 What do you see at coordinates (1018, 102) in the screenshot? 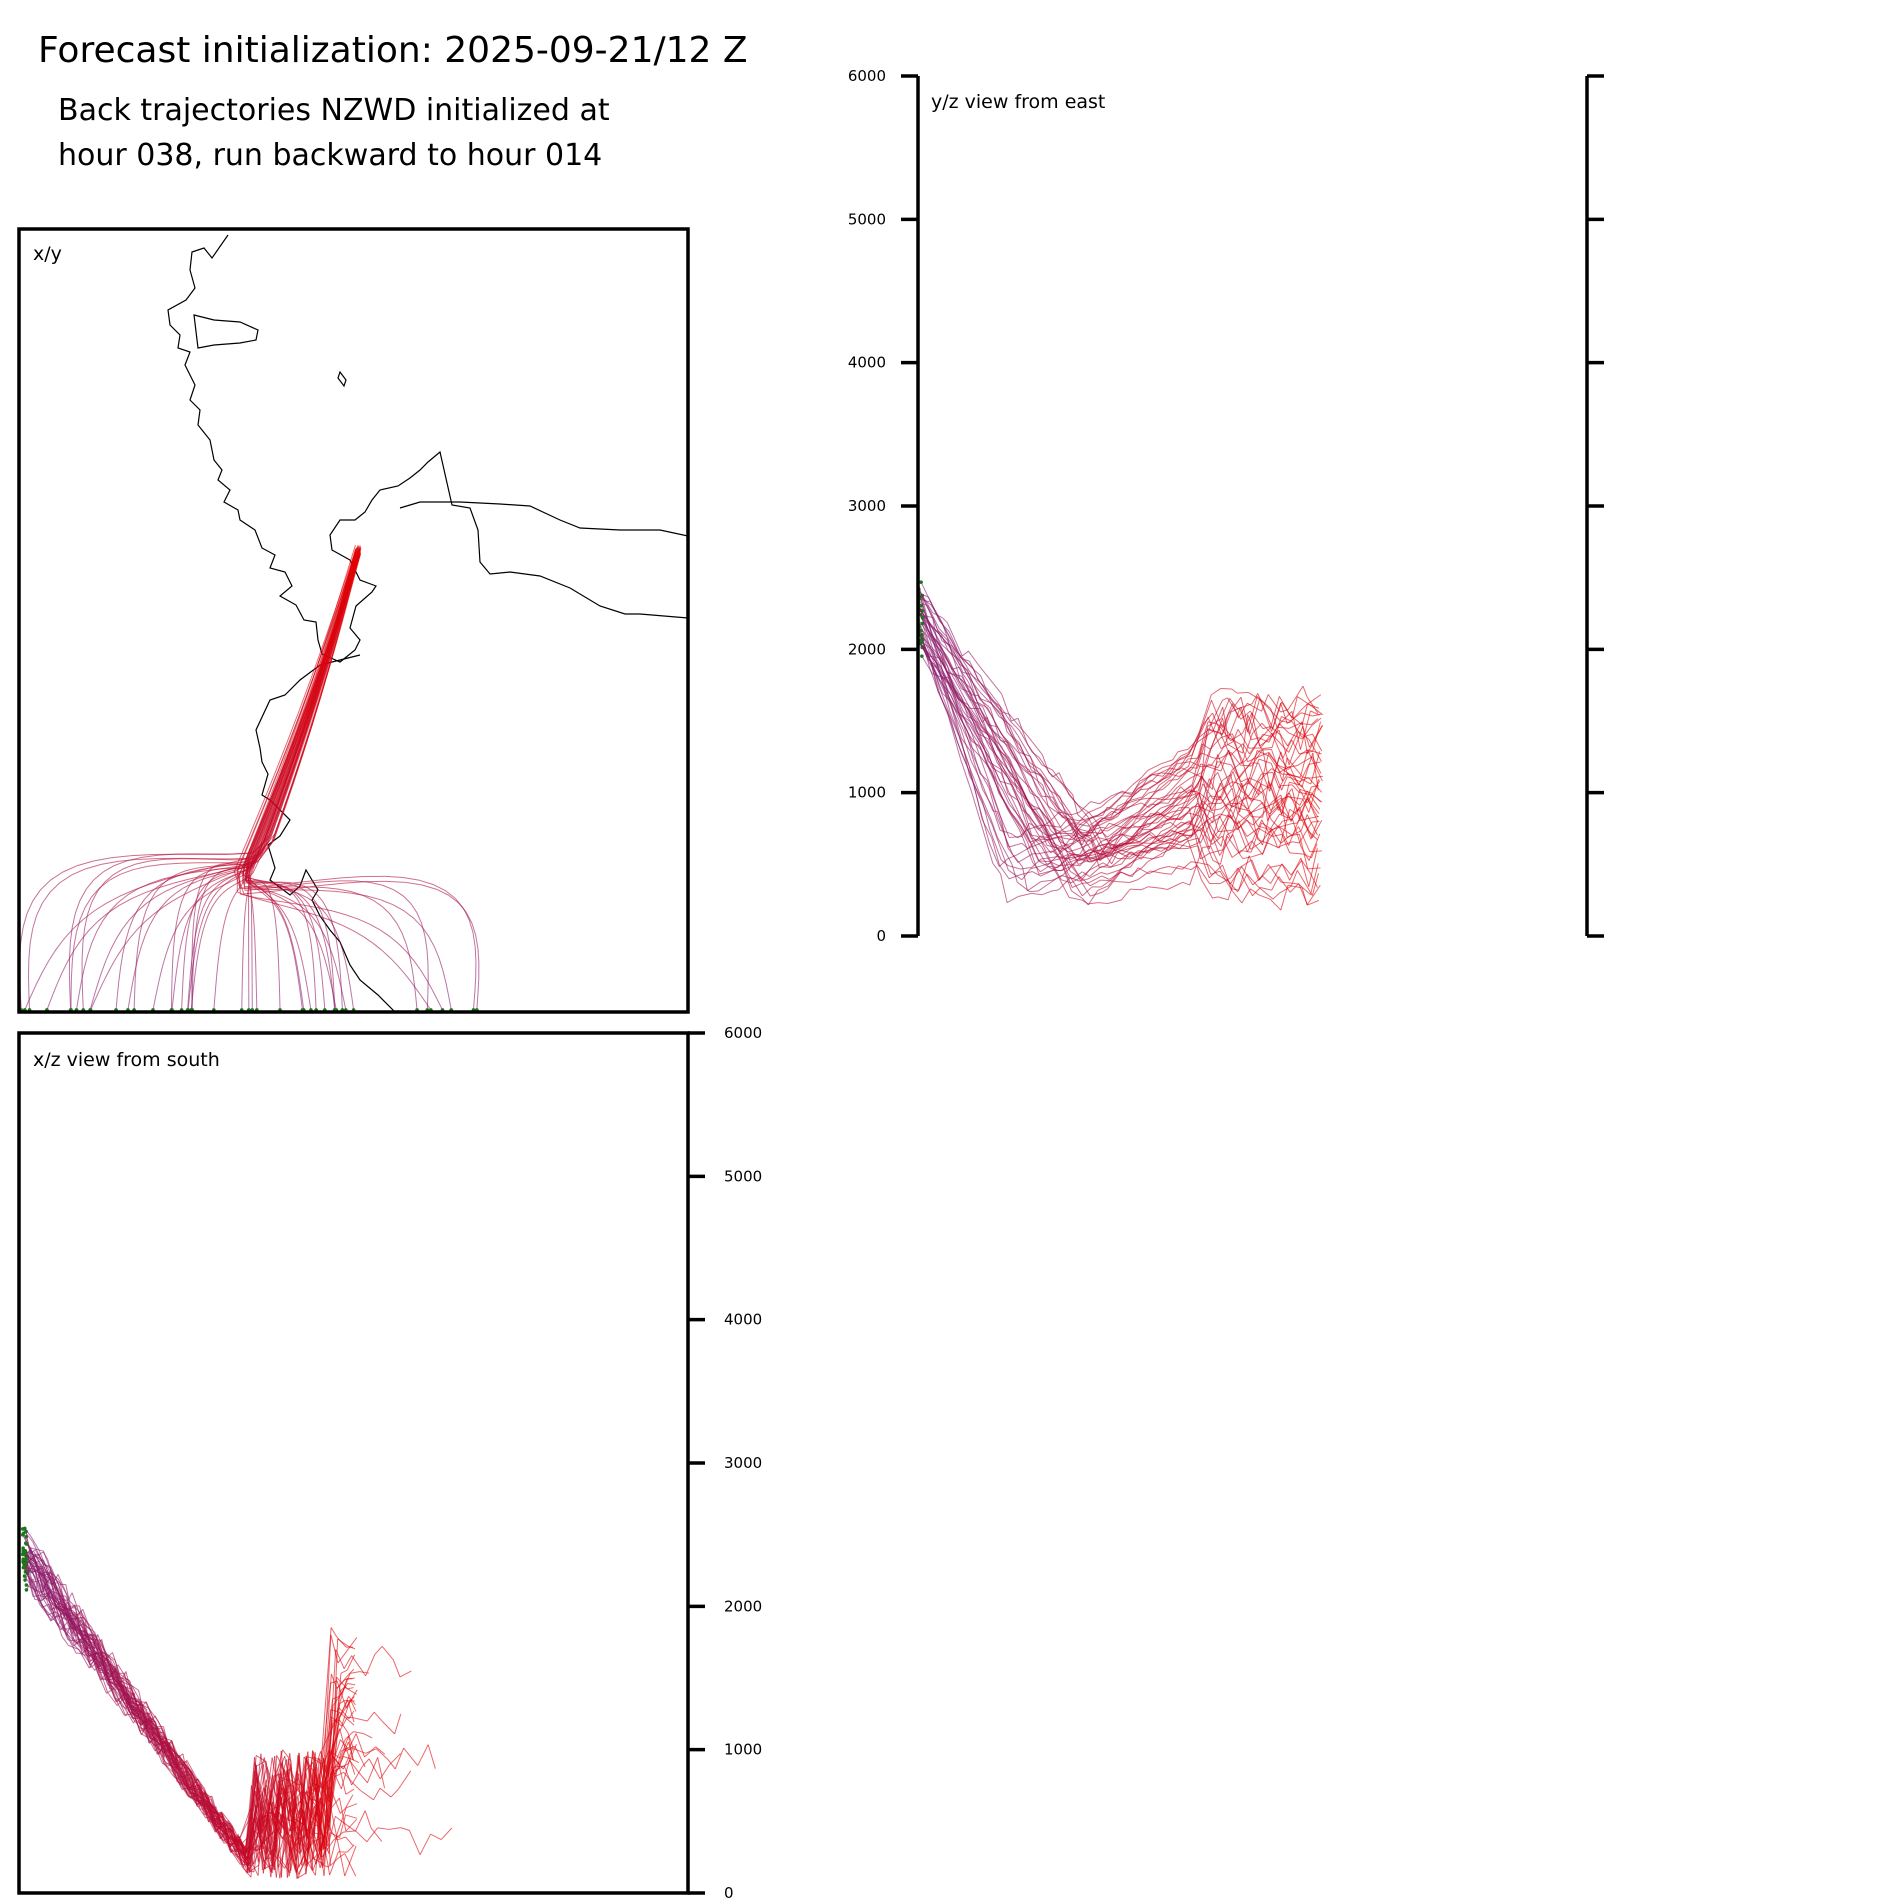
I see `yz-panel-label: y/z view from east` at bounding box center [1018, 102].